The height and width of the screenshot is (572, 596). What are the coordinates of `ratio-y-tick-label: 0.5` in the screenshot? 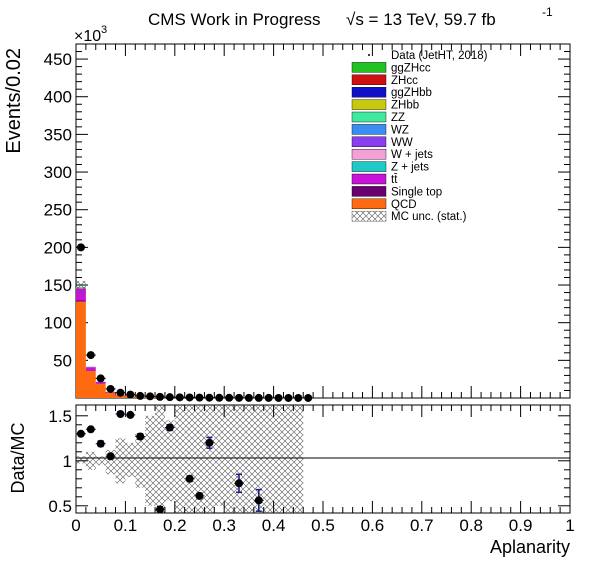 It's located at (60, 506).